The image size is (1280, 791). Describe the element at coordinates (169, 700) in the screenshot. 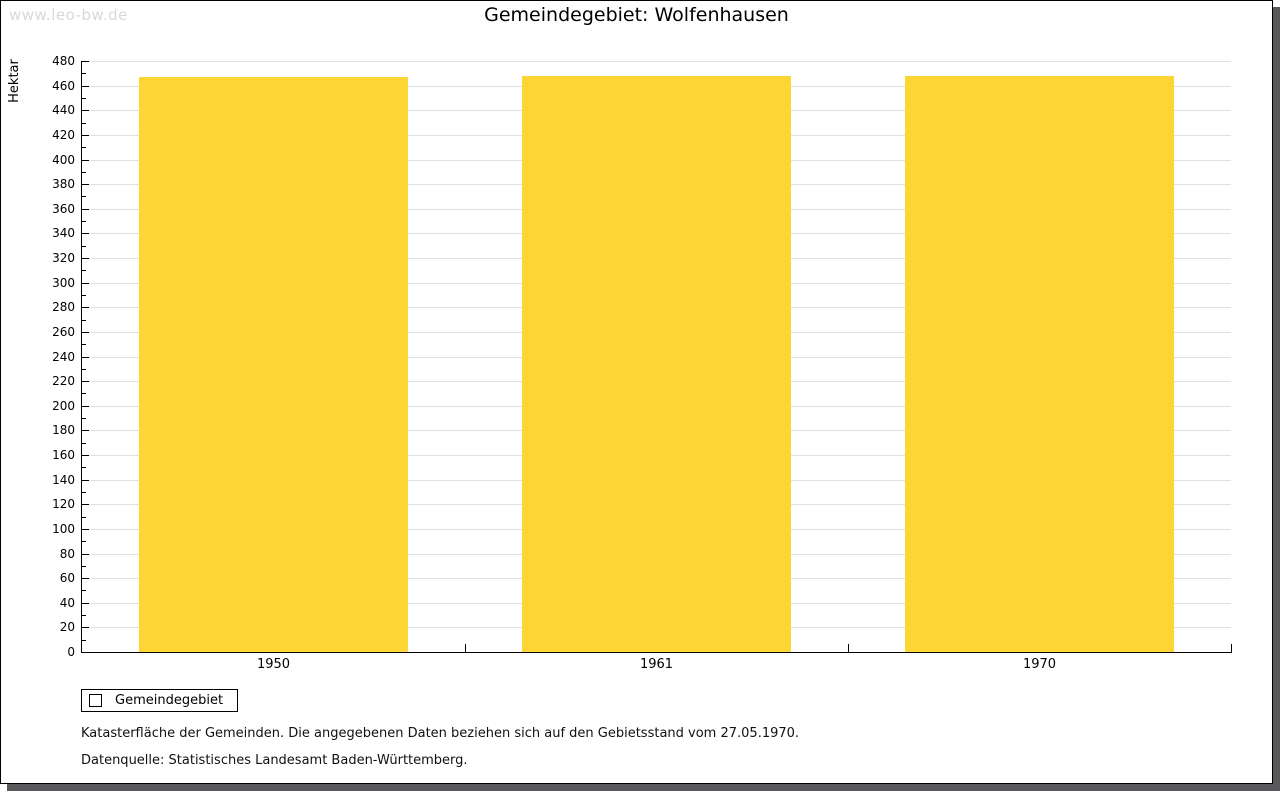

I see `legend-label: Gemeindegebiet` at that location.